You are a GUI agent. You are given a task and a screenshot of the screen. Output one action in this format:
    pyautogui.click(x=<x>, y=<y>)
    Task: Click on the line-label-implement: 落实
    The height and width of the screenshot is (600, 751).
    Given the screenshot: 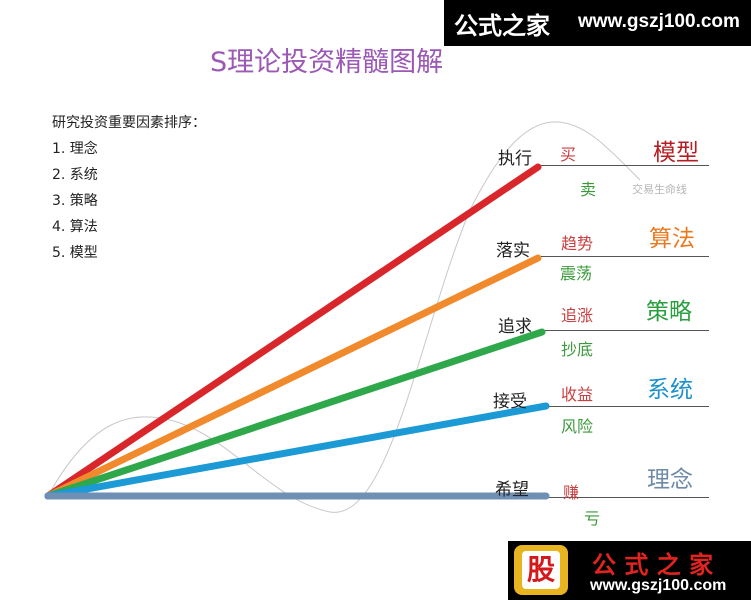 What is the action you would take?
    pyautogui.click(x=513, y=251)
    